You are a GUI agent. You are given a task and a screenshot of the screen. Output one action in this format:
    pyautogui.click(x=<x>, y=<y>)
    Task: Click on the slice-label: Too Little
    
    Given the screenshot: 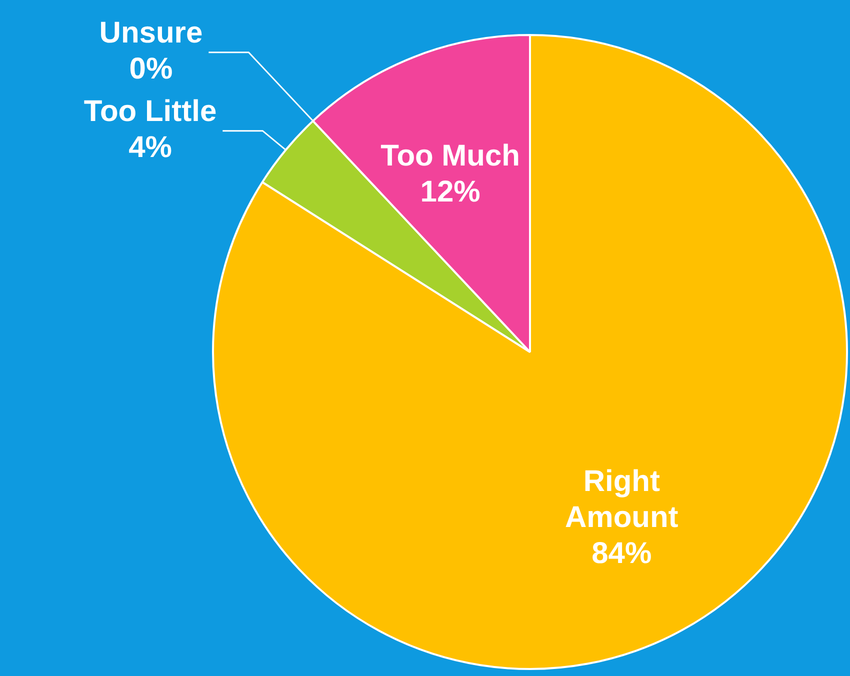 What is the action you would take?
    pyautogui.click(x=150, y=111)
    